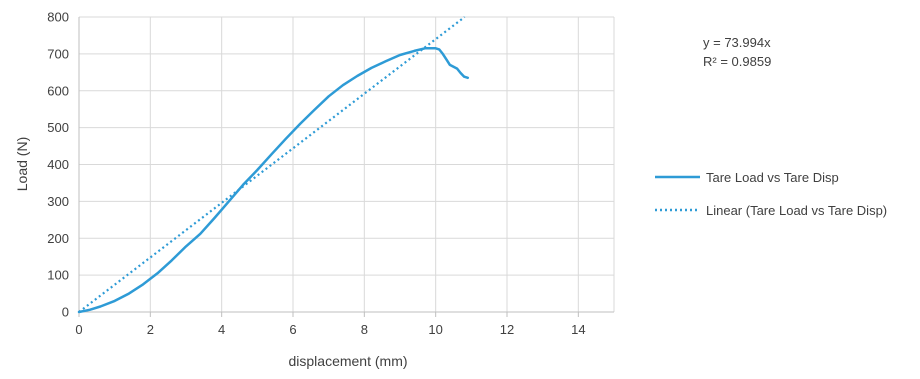  I want to click on x-tick-label: 8, so click(364, 329).